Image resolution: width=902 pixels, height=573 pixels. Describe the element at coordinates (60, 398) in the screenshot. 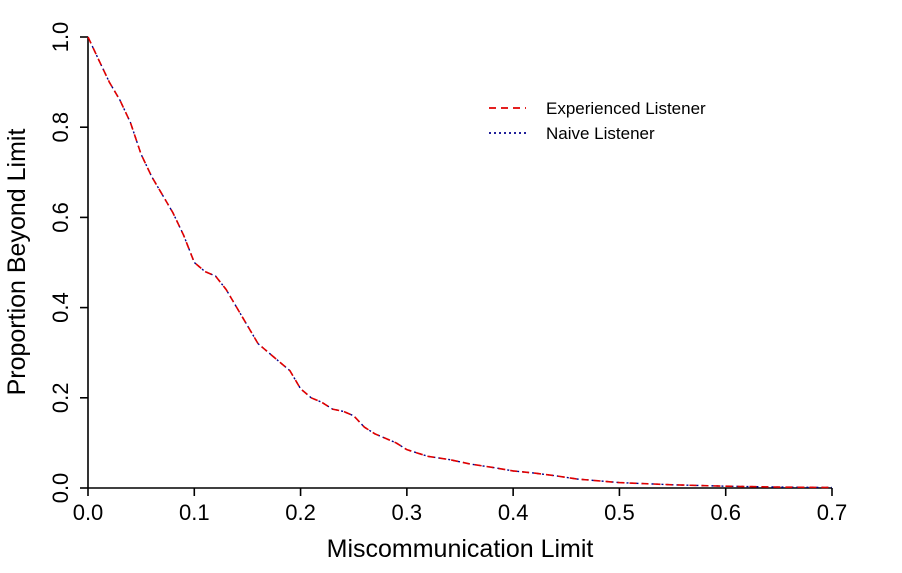

I see `y-tick-label: 0.2` at that location.